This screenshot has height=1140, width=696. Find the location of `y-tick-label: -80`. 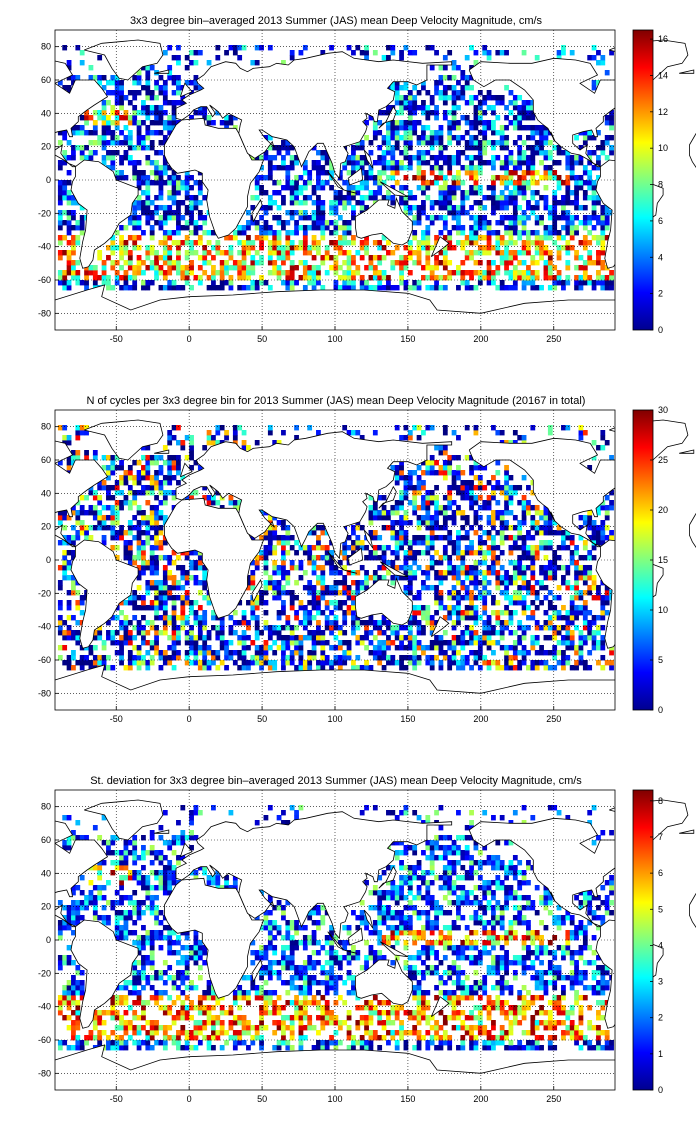

y-tick-label: -80 is located at coordinates (44, 313).